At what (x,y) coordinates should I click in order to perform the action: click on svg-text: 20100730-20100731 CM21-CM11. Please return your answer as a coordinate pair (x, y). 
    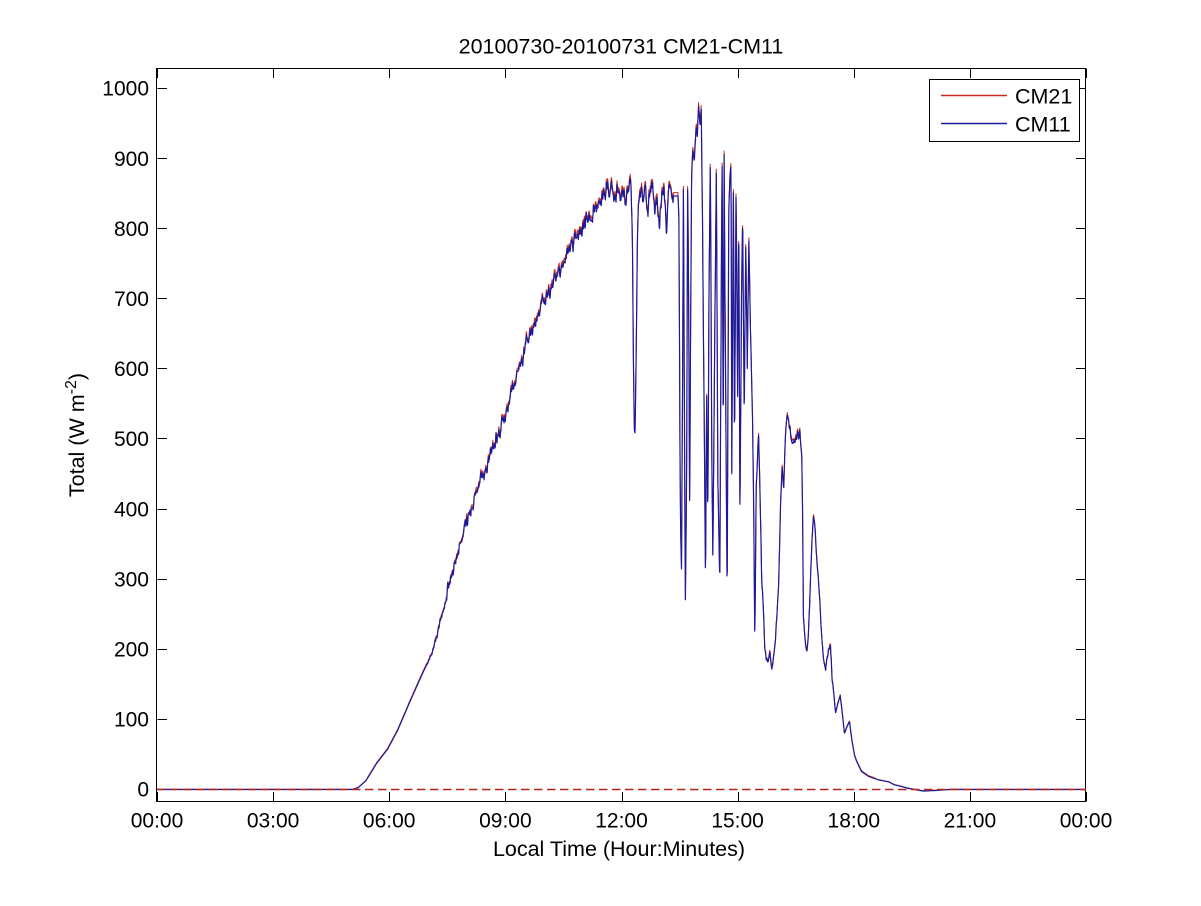
    Looking at the image, I should click on (621, 47).